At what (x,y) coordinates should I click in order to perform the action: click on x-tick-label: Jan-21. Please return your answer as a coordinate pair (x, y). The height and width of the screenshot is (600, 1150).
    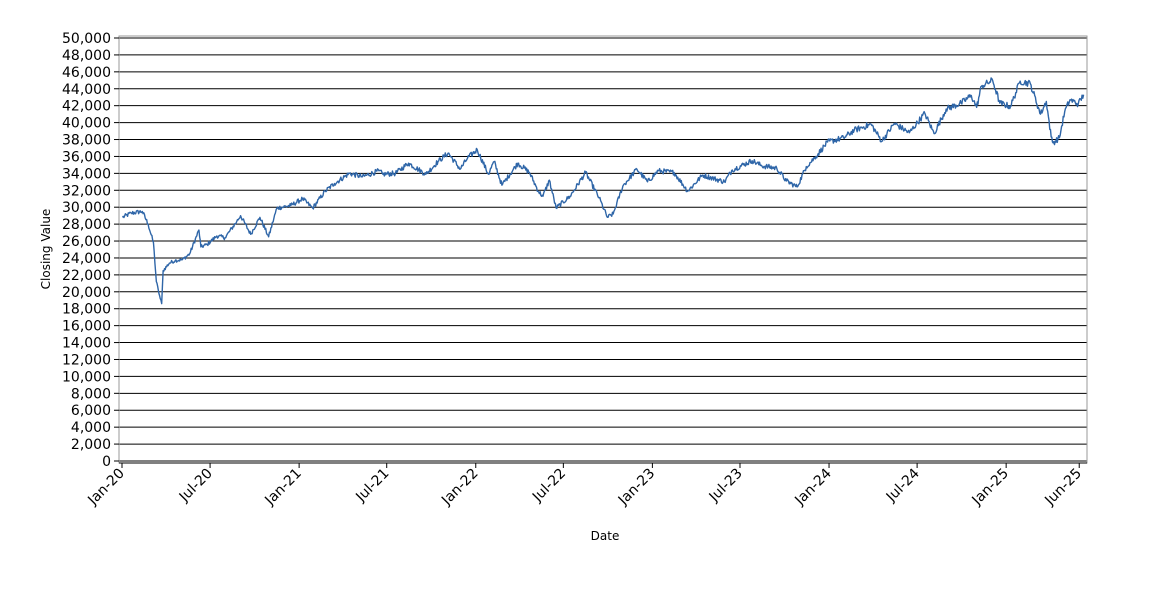
    Looking at the image, I should click on (282, 487).